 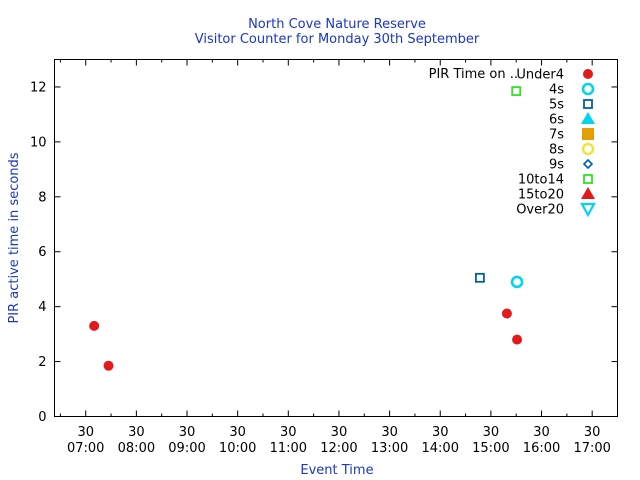 I want to click on legend-marker-7s, so click(x=588, y=134).